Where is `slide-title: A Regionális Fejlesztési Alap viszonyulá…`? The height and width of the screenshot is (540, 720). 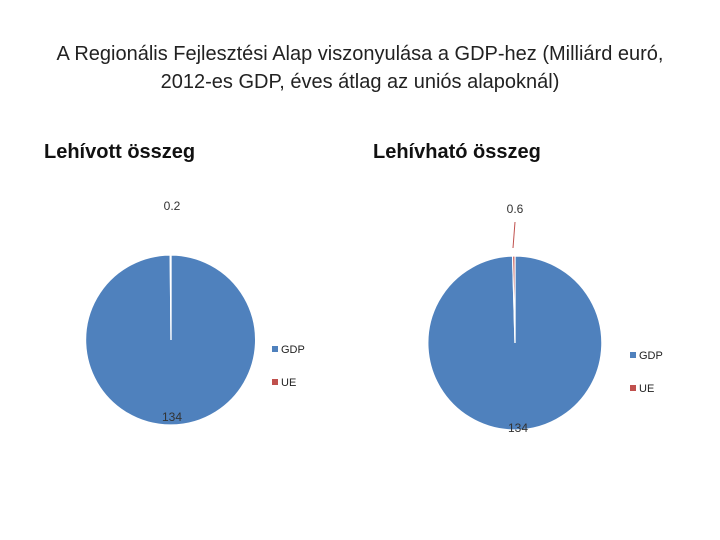 slide-title: A Regionális Fejlesztési Alap viszonyulá… is located at coordinates (360, 68).